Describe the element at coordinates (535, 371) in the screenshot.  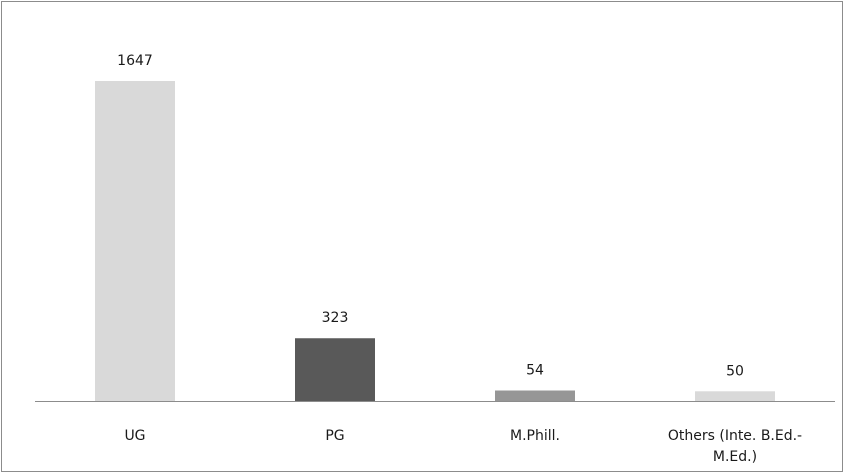
I see `data-label-2: 54` at that location.